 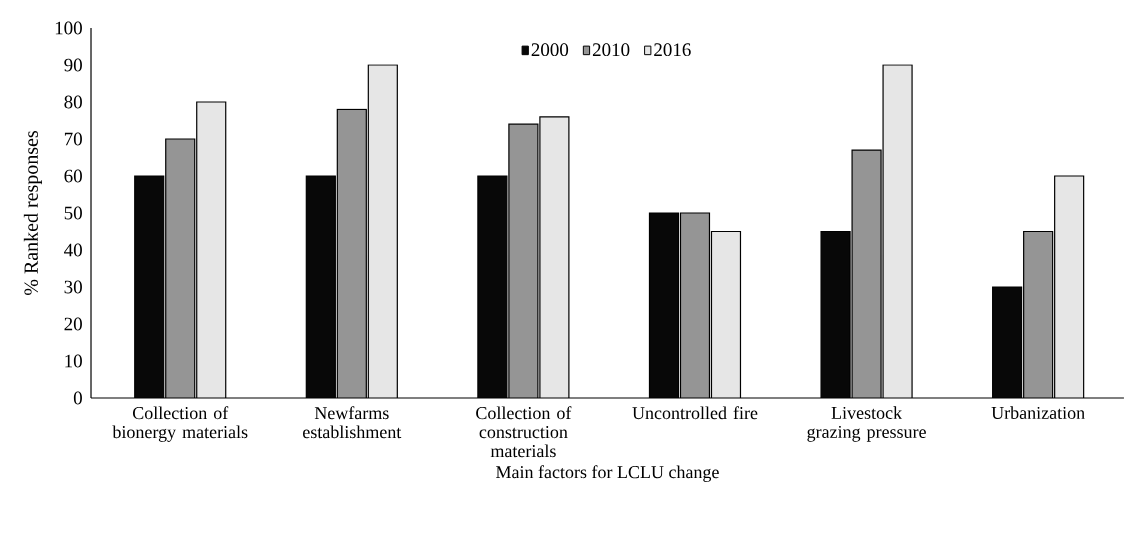 What do you see at coordinates (73, 250) in the screenshot?
I see `y-tick-label: 40` at bounding box center [73, 250].